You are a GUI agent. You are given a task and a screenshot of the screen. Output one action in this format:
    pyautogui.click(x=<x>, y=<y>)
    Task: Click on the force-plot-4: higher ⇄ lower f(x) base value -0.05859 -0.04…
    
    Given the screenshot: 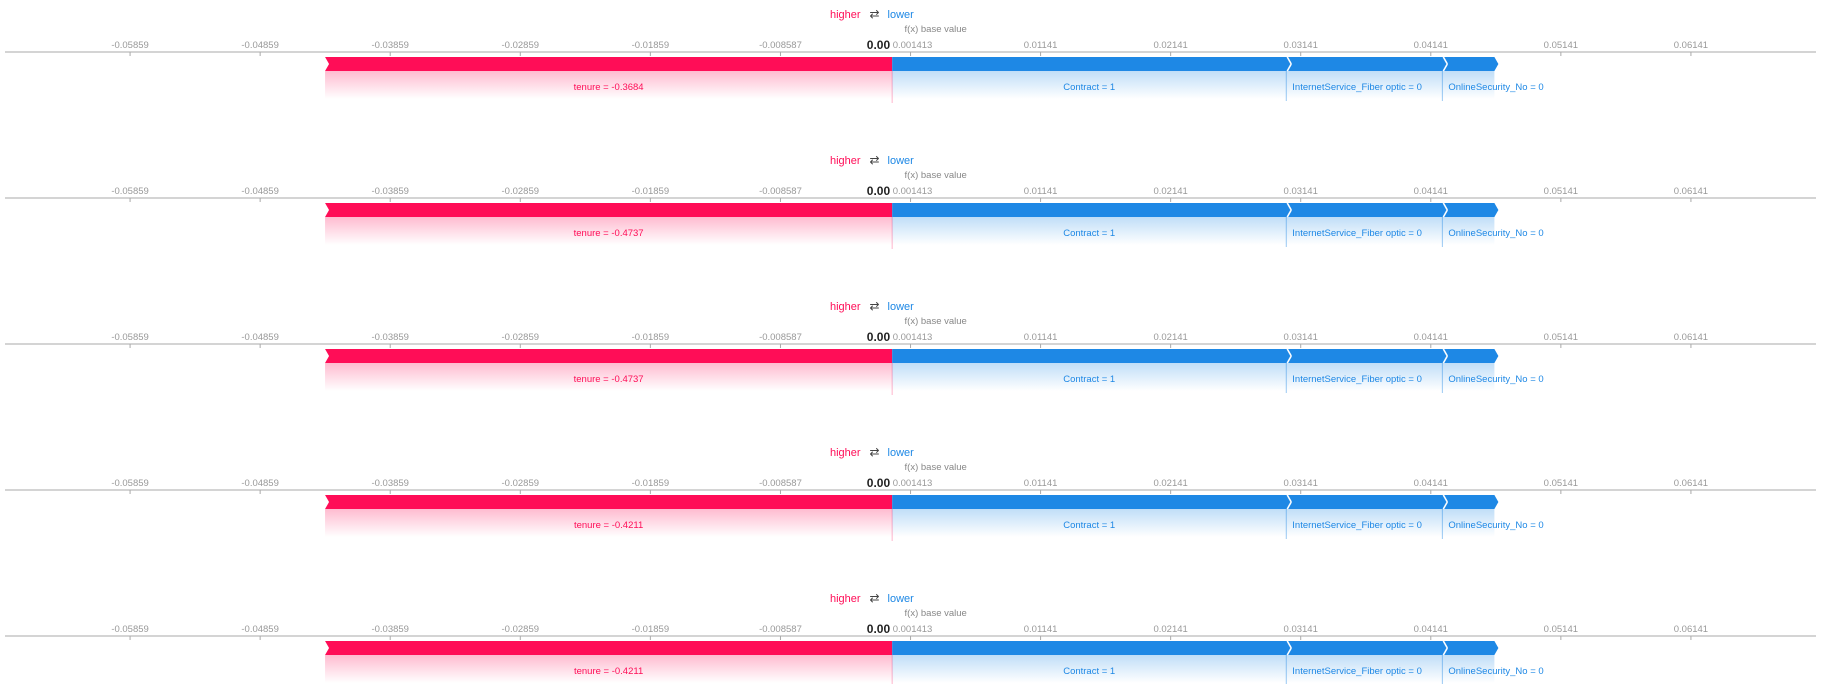 What is the action you would take?
    pyautogui.click(x=910, y=493)
    